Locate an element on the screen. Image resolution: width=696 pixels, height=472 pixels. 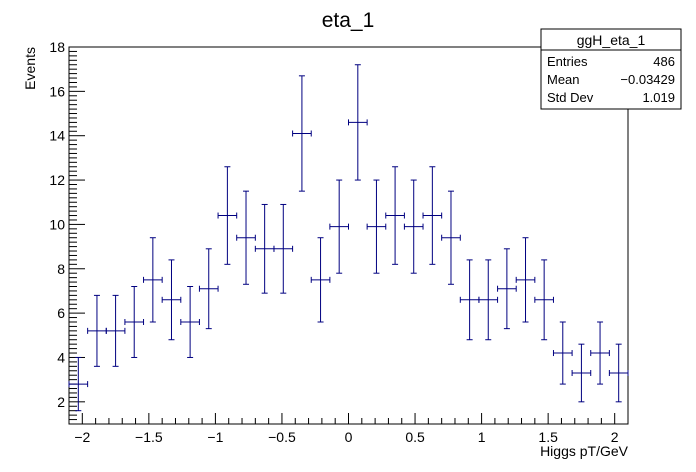
y-tick-label: 6 is located at coordinates (61, 313).